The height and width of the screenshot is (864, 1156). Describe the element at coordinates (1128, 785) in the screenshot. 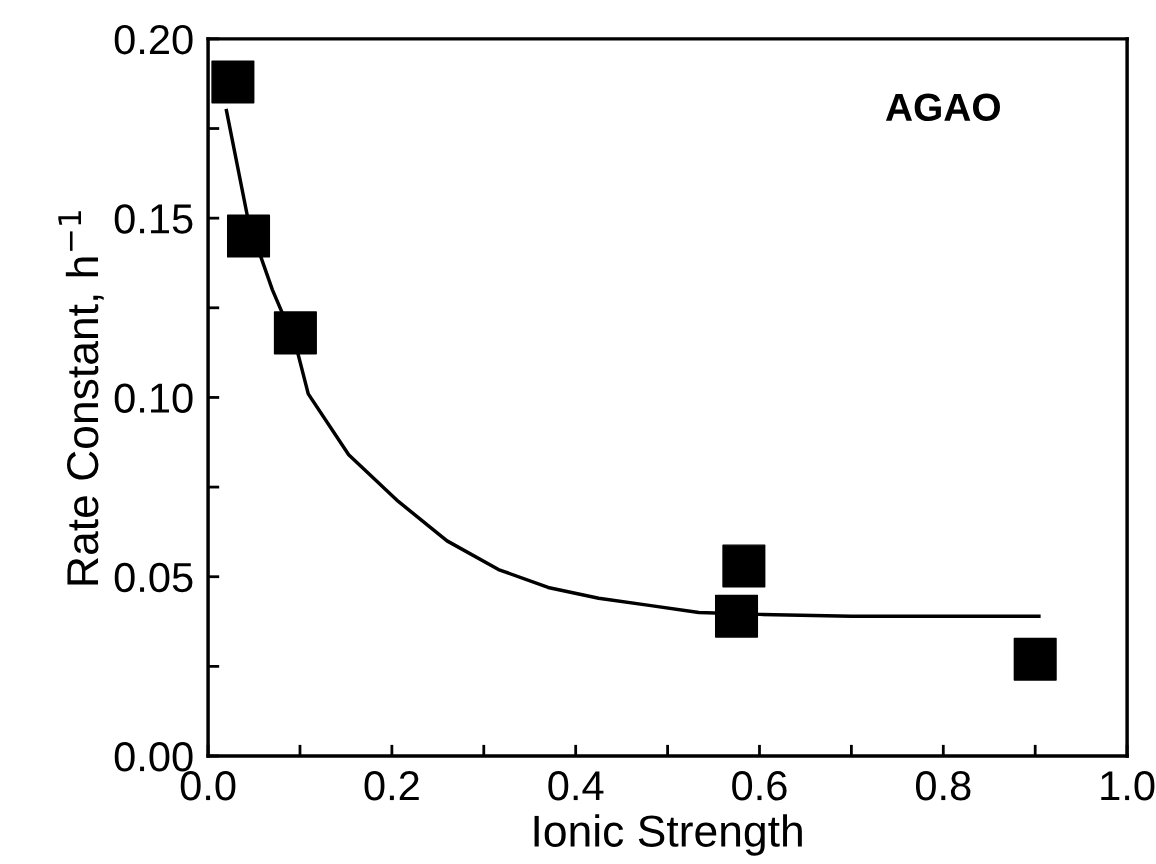

I see `x-tick-label: 1.0` at that location.